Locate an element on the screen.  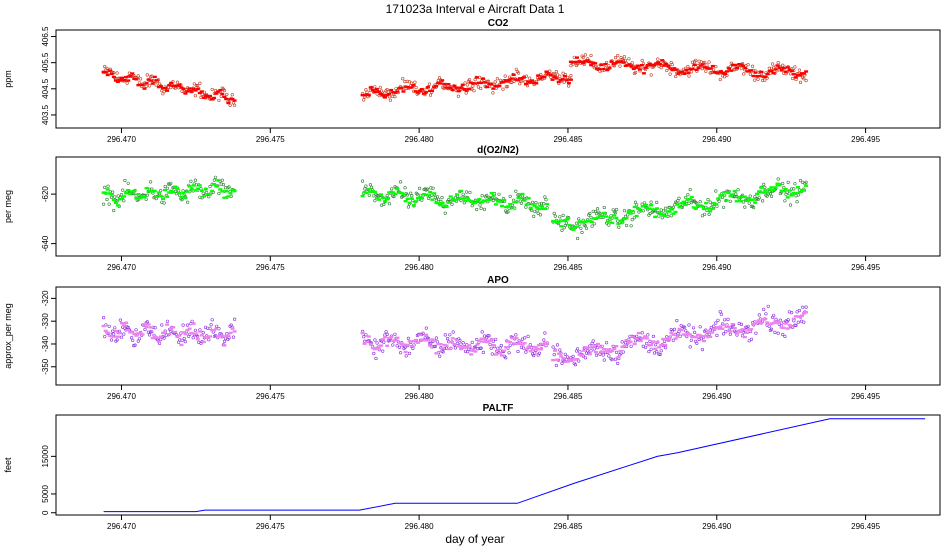
x-axis-label: day of year is located at coordinates (474, 539).